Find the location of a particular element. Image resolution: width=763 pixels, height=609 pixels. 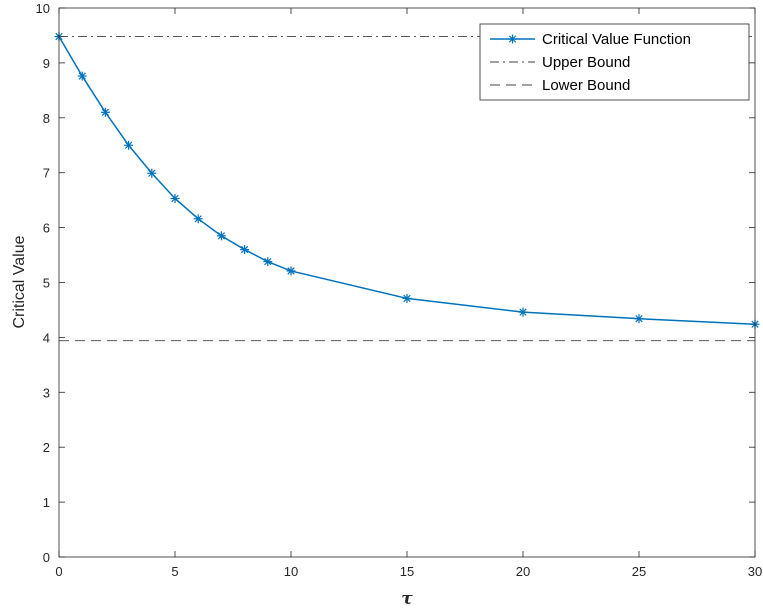

y-tick-label: 5 is located at coordinates (46, 283).